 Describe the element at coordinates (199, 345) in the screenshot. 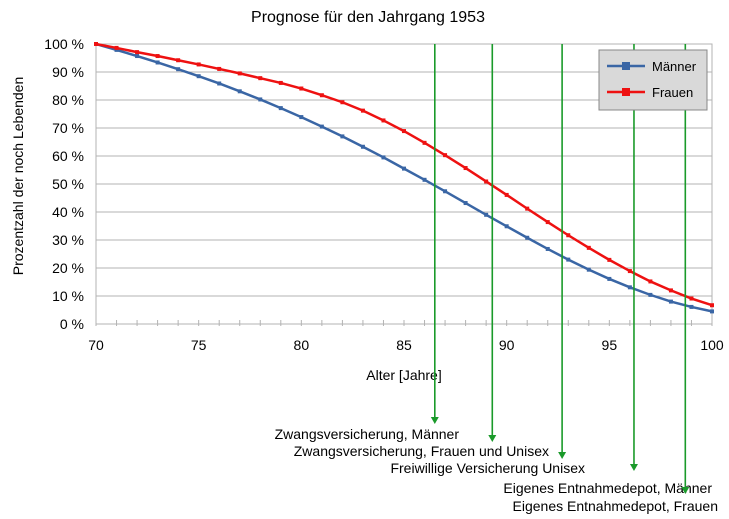

I see `x-tick-label: 75` at that location.